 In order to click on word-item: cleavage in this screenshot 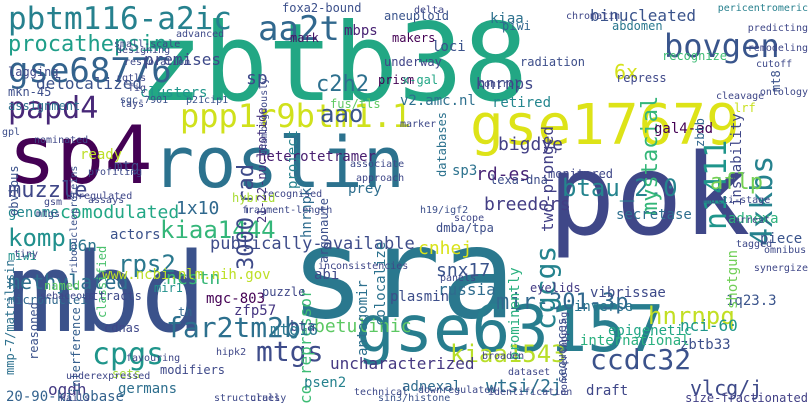, I will do `click(740, 96)`.